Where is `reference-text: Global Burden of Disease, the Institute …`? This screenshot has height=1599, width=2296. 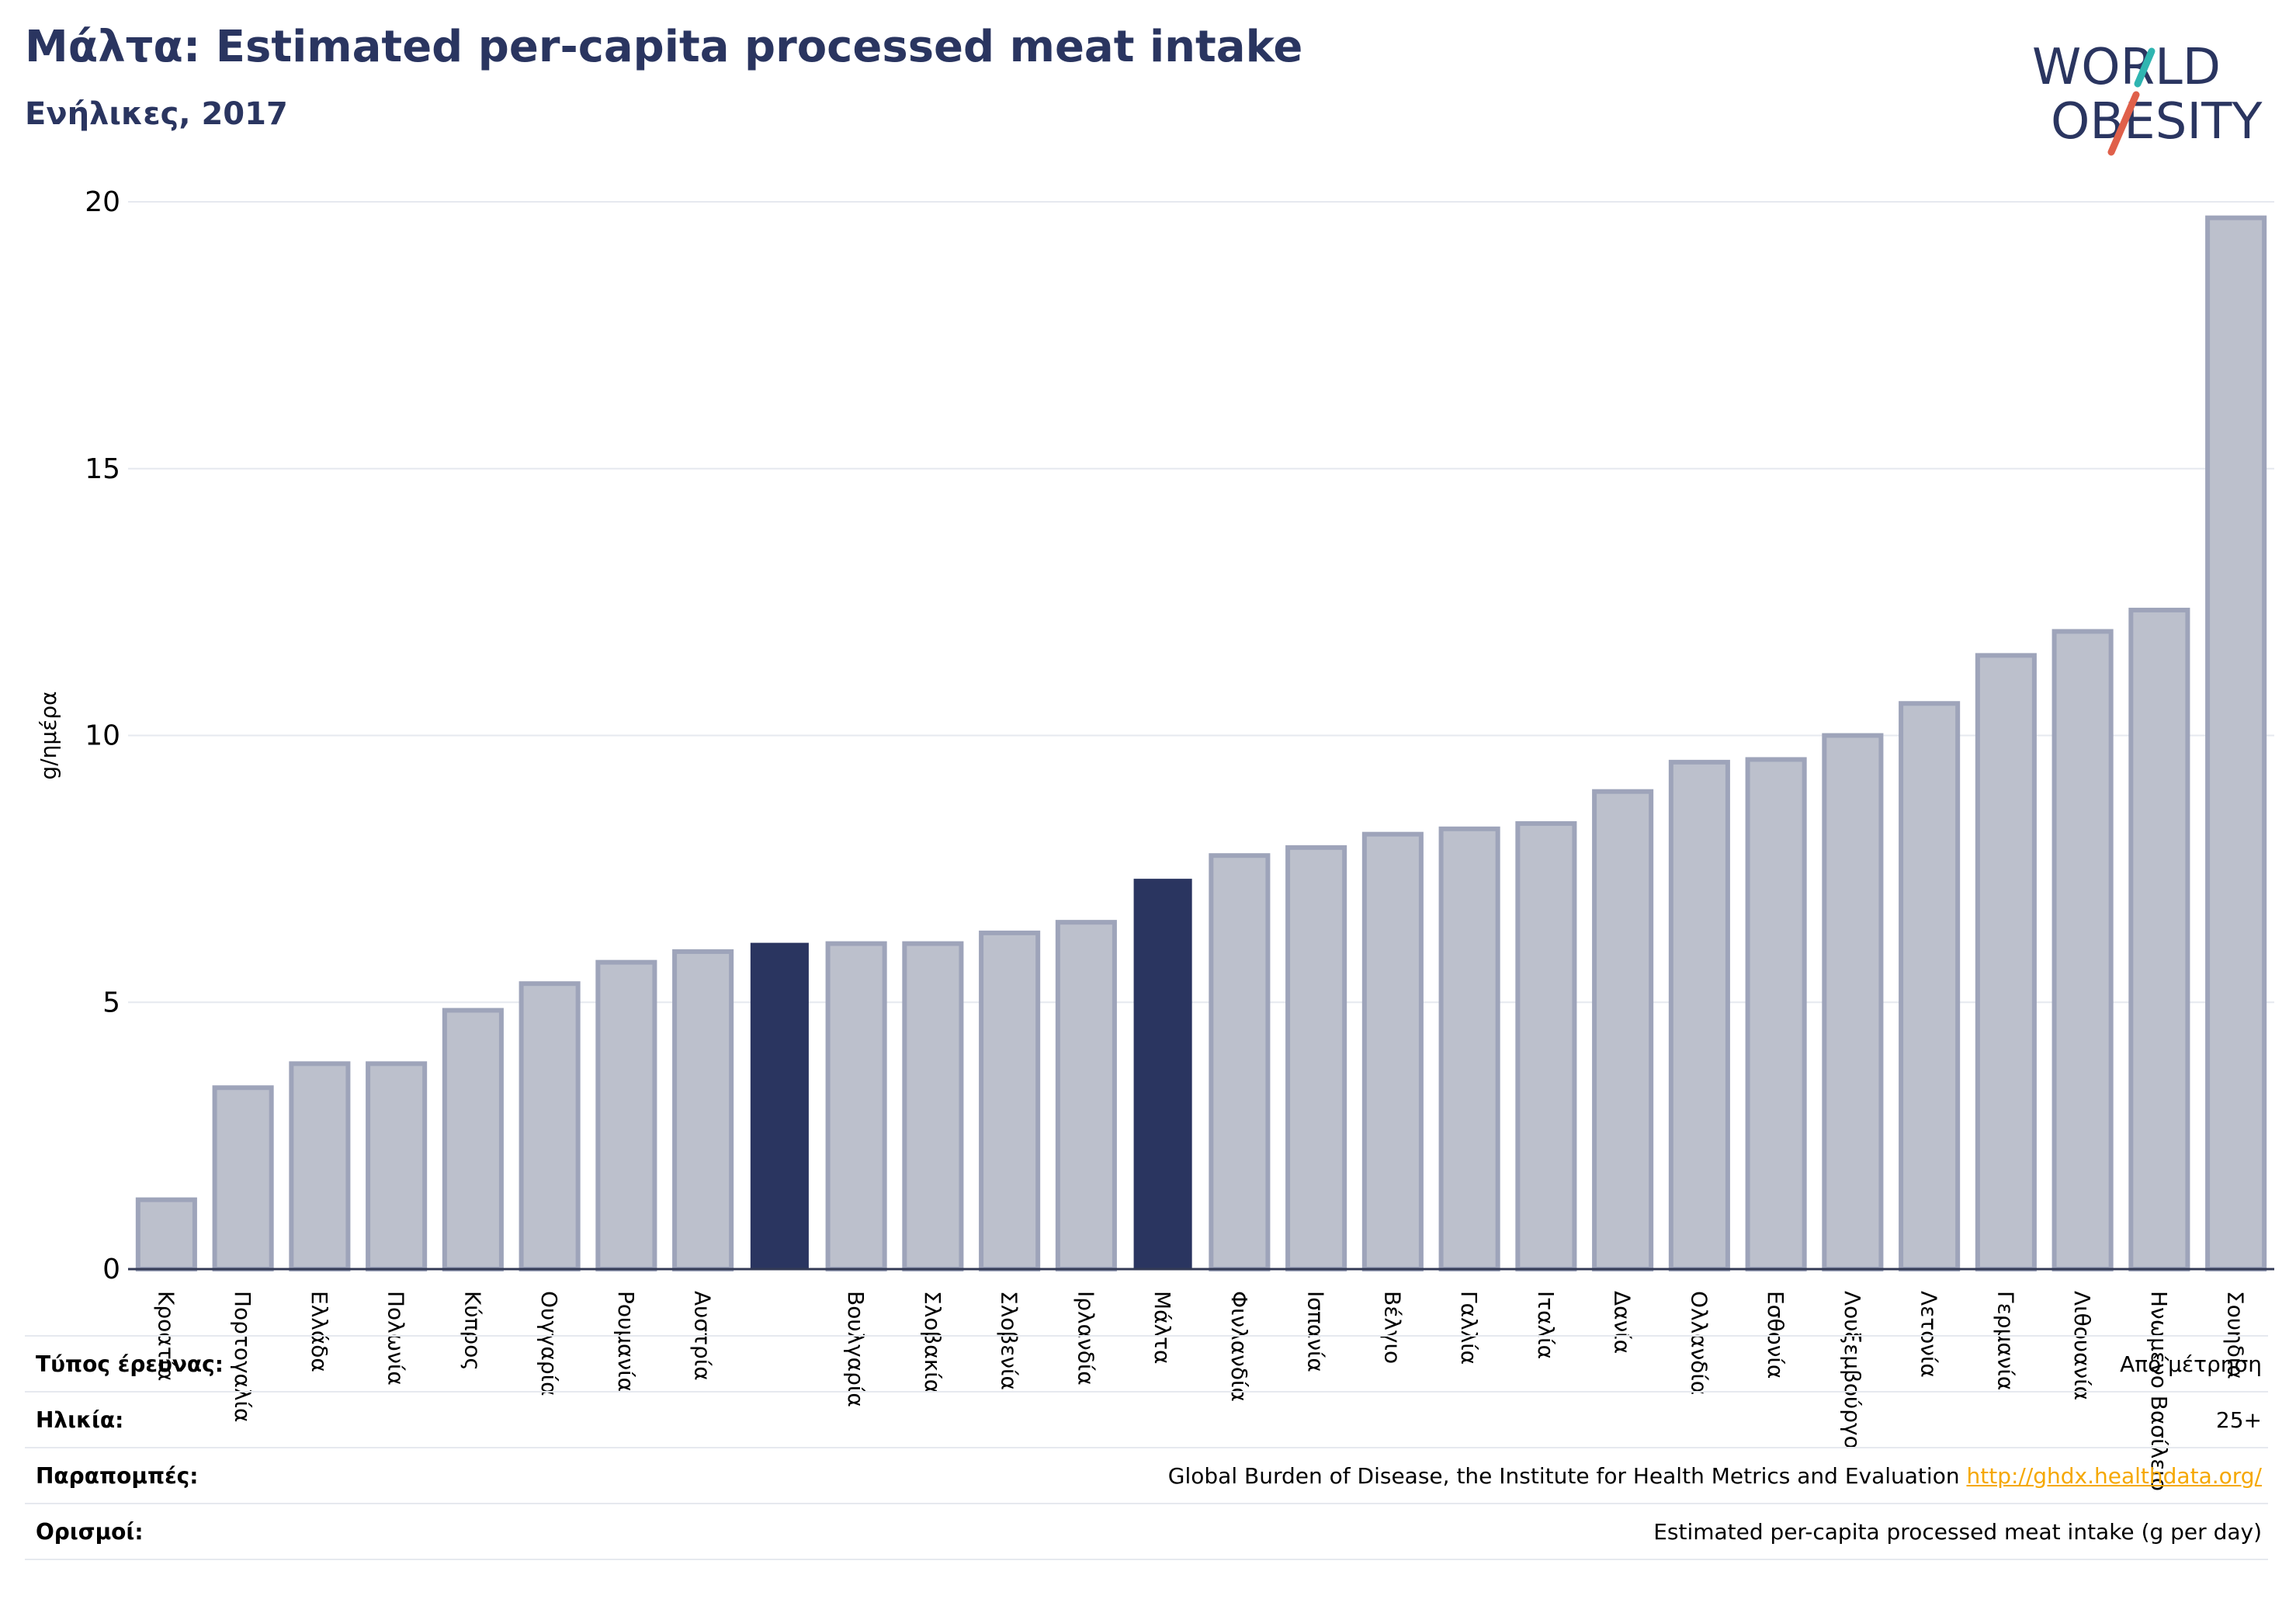 reference-text: Global Burden of Disease, the Institute … is located at coordinates (1563, 1475).